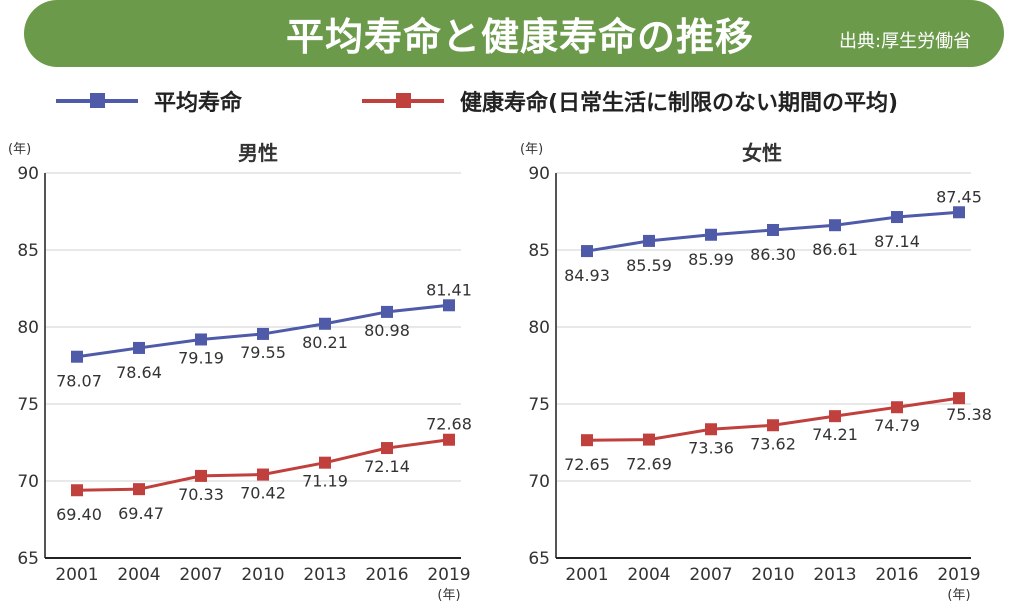 The height and width of the screenshot is (604, 1024). I want to click on chart-title: 平均寿命と健康寿命の推移, so click(520, 37).